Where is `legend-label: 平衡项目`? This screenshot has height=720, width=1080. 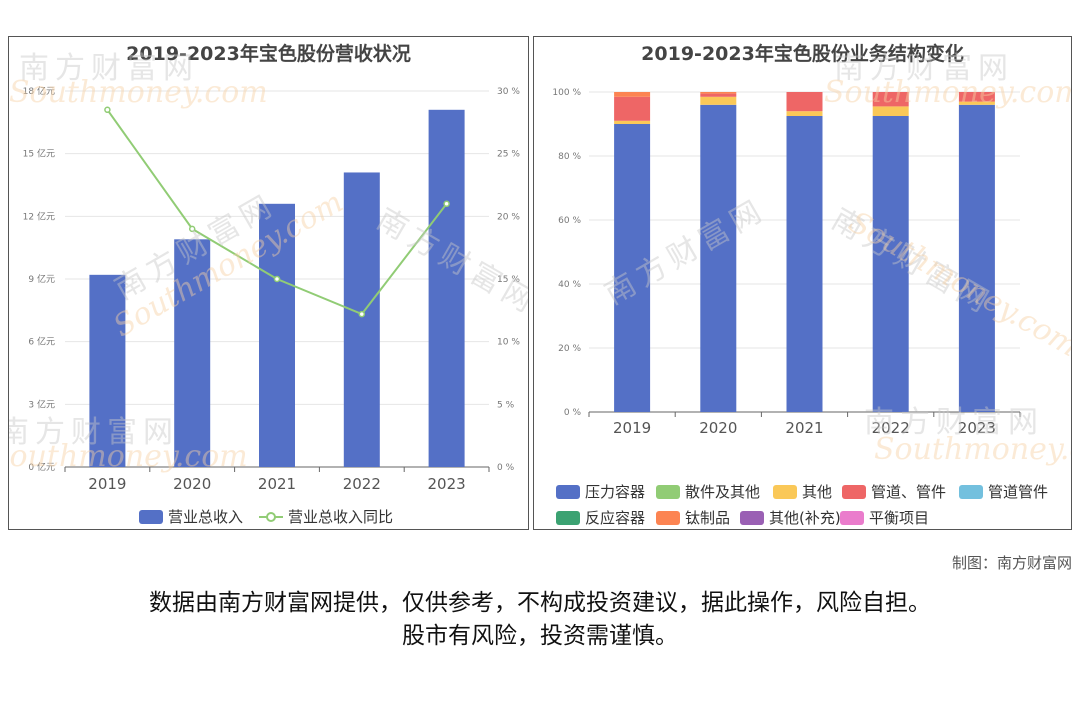 legend-label: 平衡项目 is located at coordinates (899, 518).